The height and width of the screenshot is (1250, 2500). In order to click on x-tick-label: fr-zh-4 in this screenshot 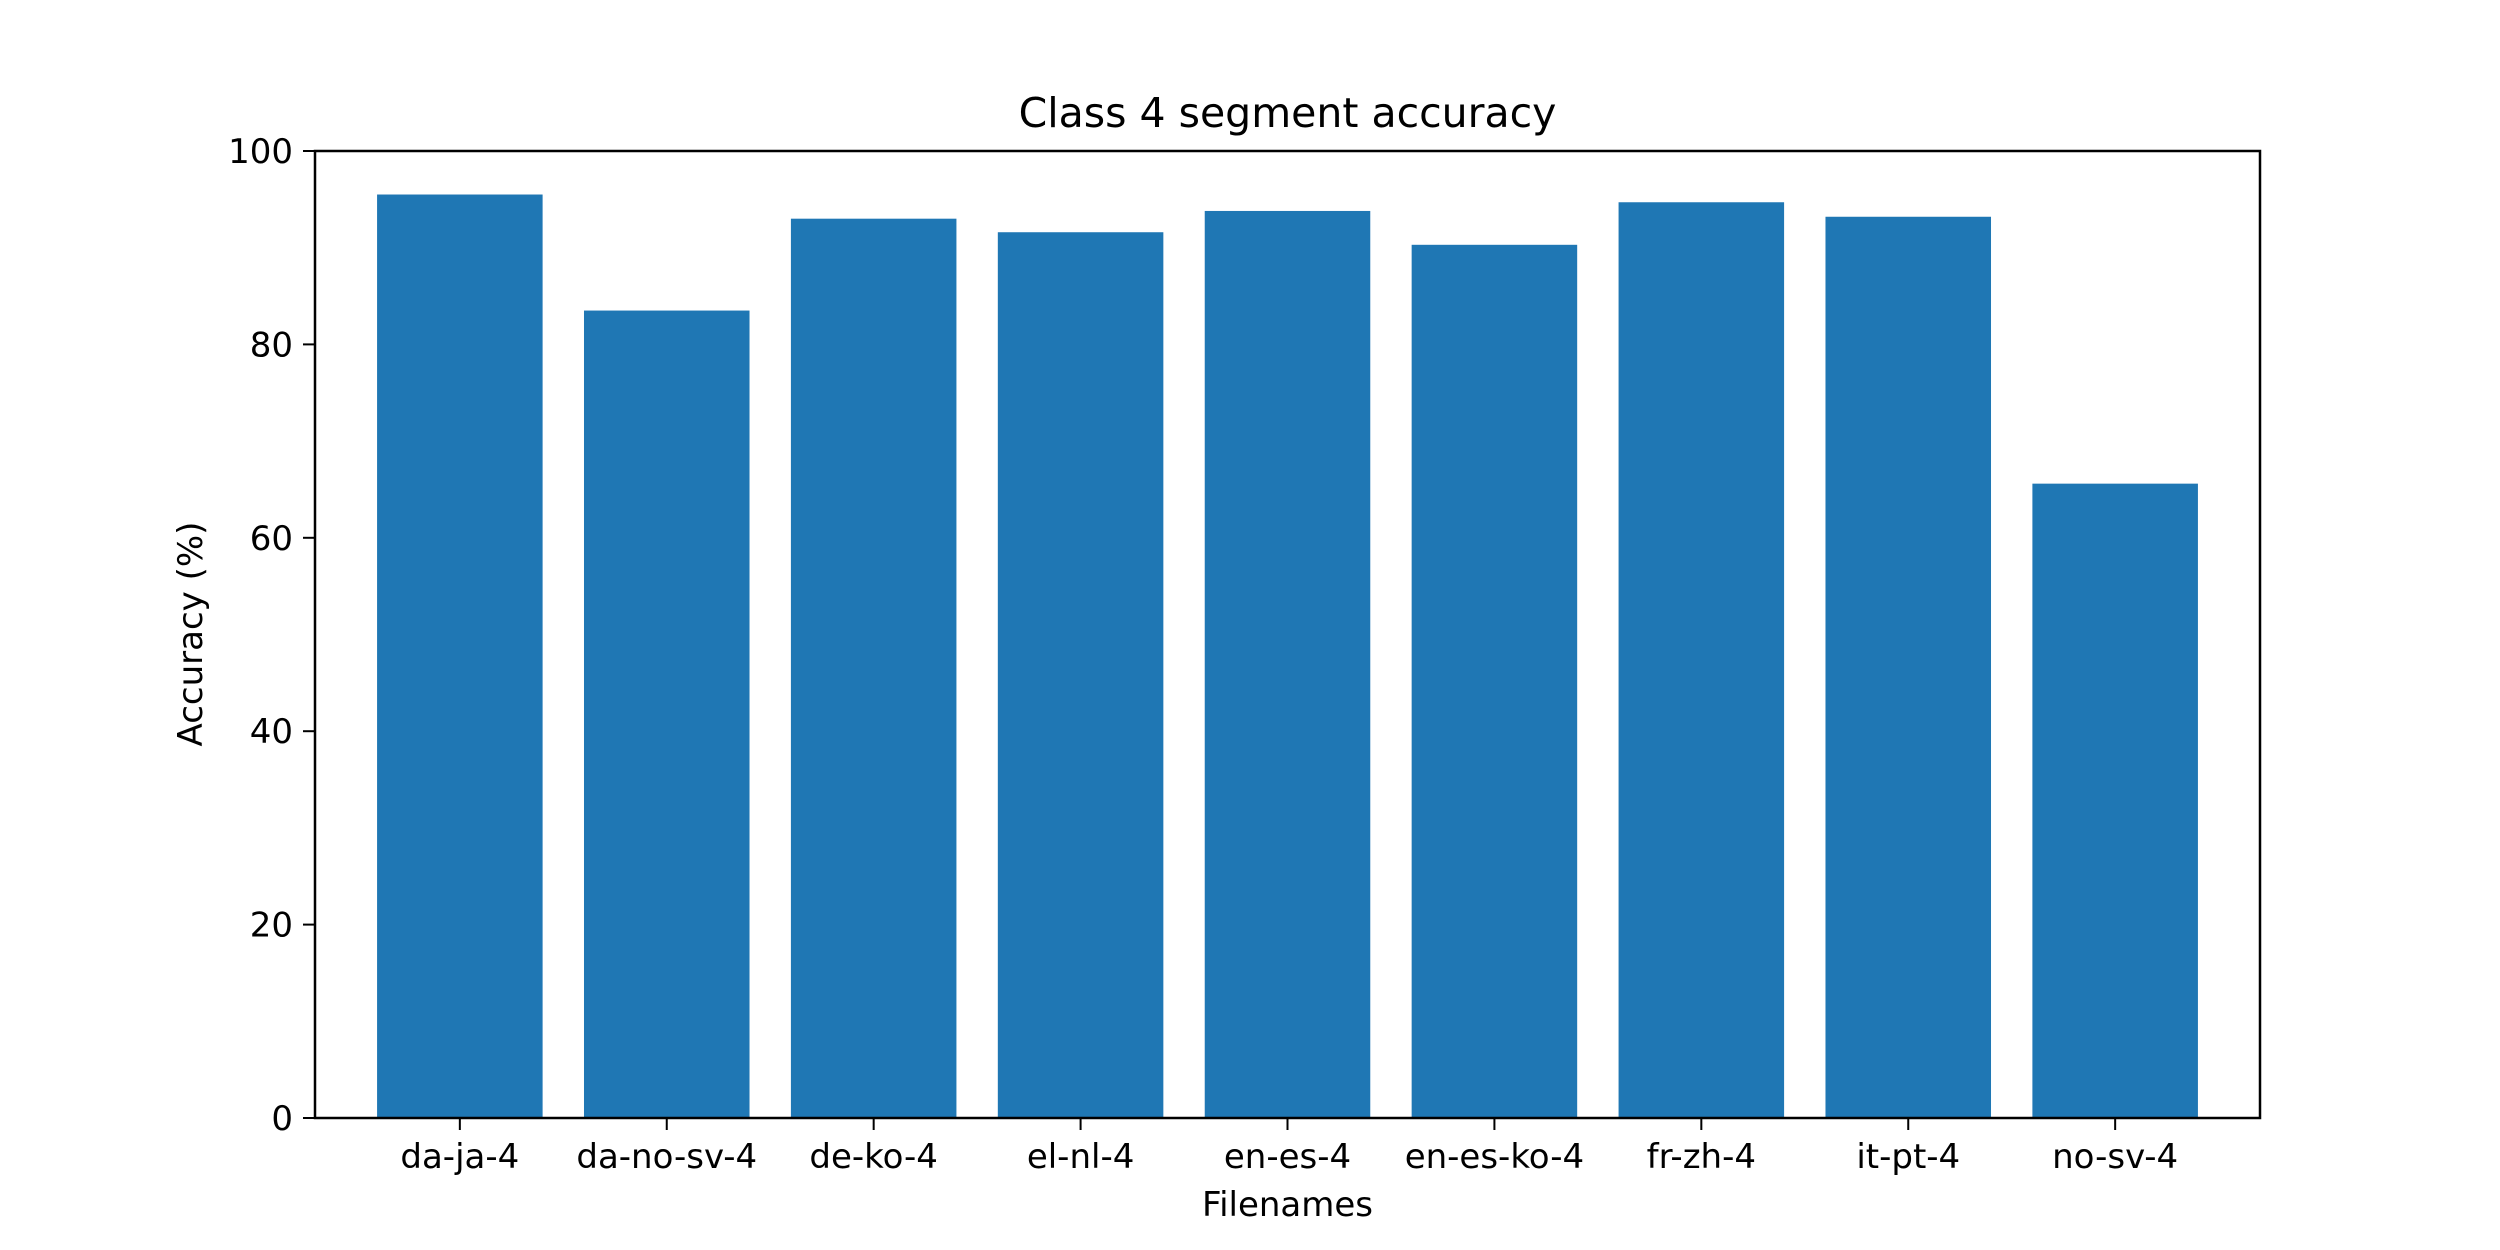, I will do `click(1701, 1157)`.